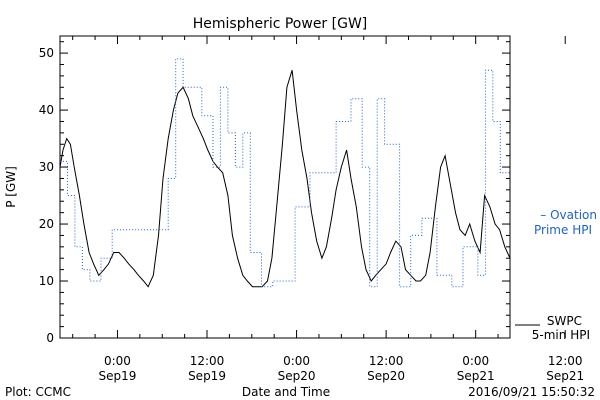  Describe the element at coordinates (46, 110) in the screenshot. I see `y-tick-label: 40` at that location.